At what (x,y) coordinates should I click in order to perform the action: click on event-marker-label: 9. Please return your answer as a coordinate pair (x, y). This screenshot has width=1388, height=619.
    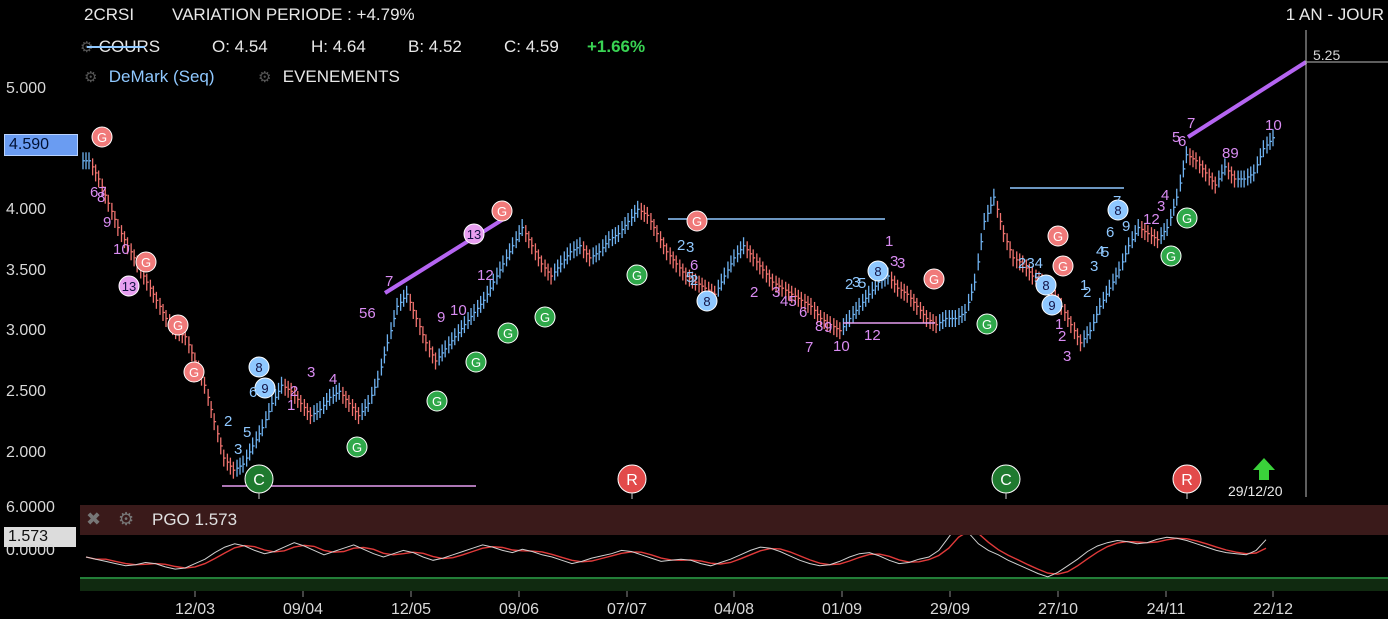
    Looking at the image, I should click on (1051, 305).